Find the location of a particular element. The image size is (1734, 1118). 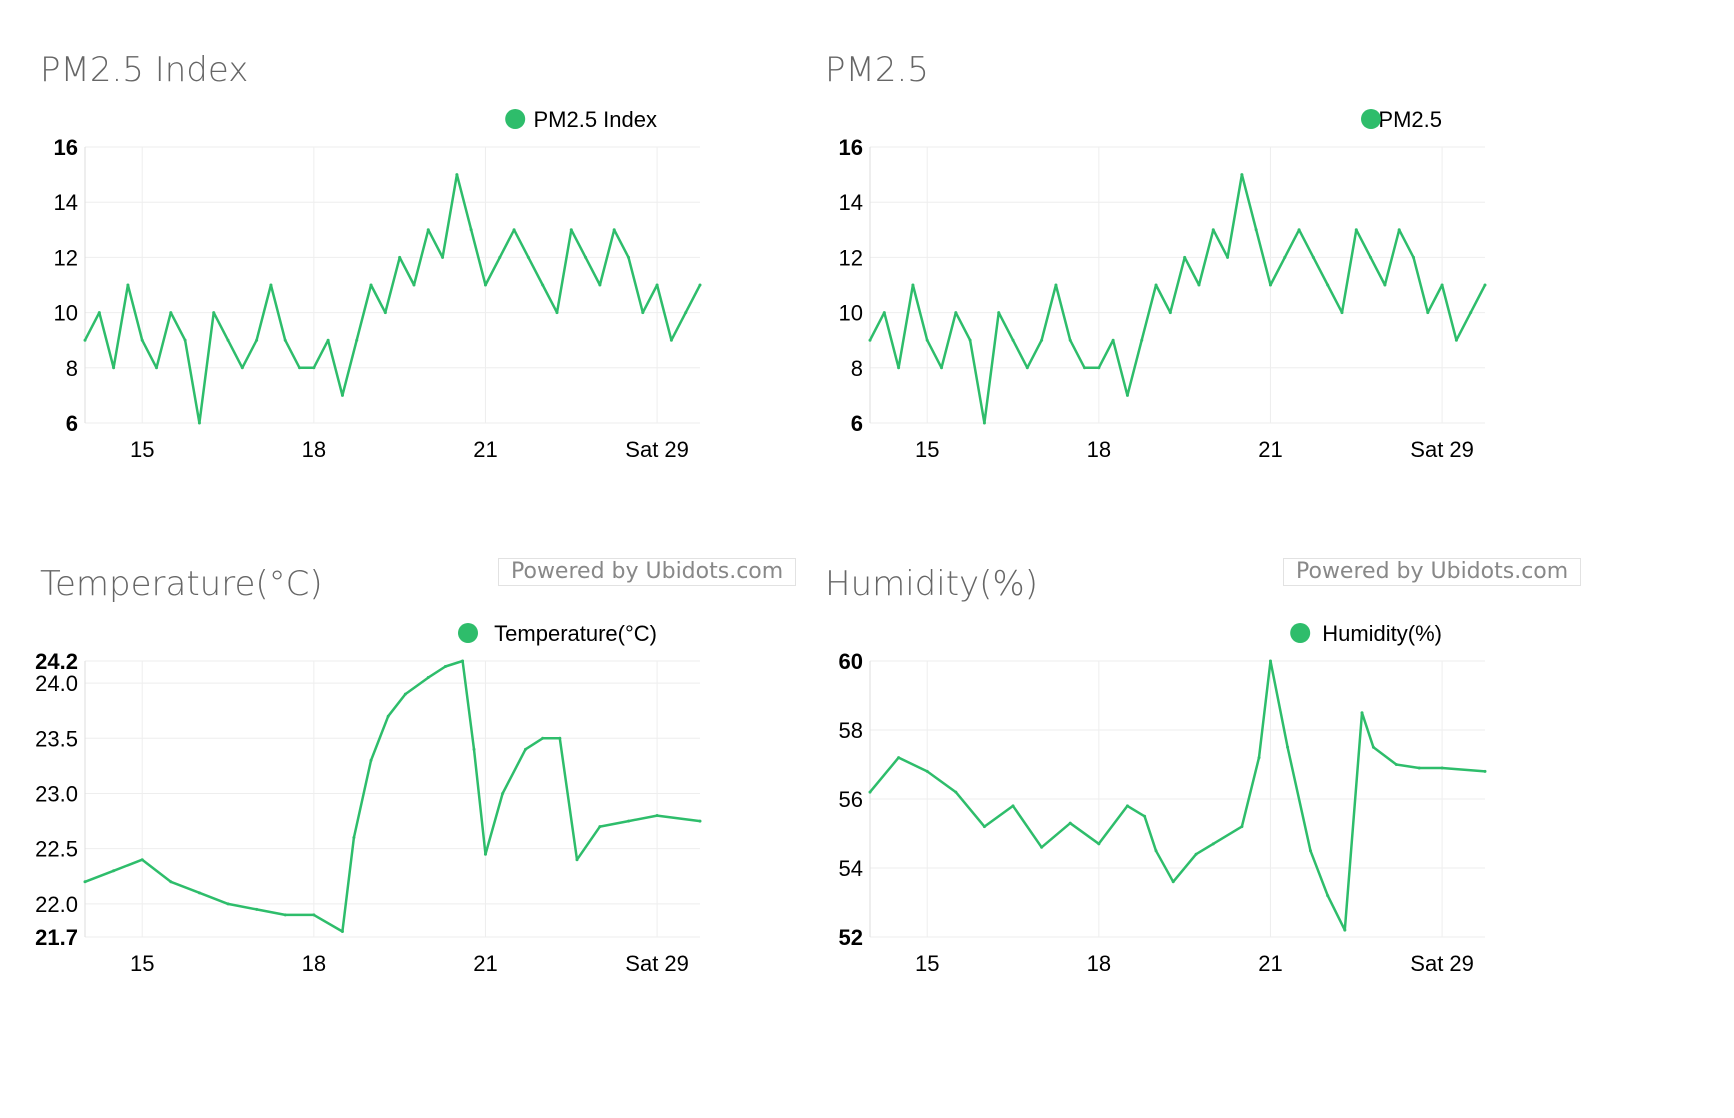

panel-title: Temperature(°C) is located at coordinates (181, 584).